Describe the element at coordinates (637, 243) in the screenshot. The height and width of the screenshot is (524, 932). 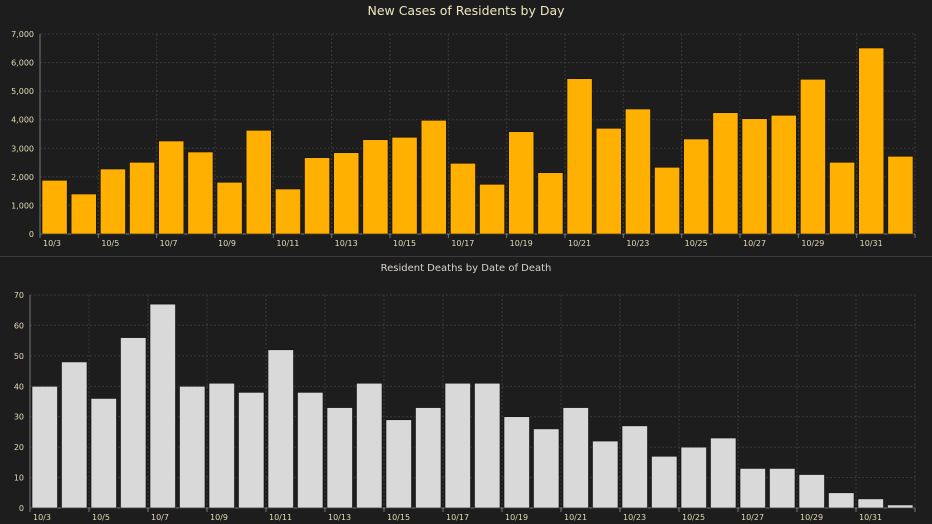
I see `cases-x-tick-label: 10/23` at that location.